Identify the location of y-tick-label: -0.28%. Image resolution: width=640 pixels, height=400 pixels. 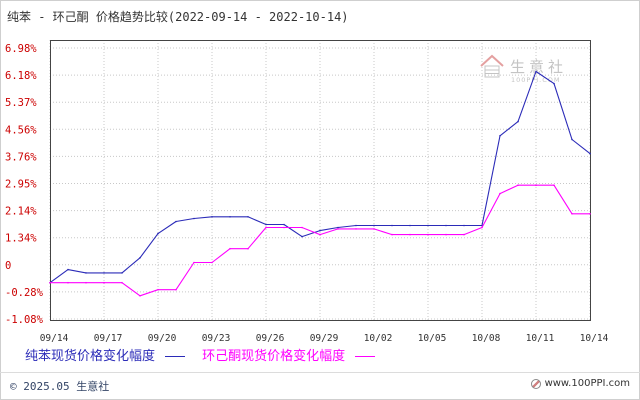
(24, 293).